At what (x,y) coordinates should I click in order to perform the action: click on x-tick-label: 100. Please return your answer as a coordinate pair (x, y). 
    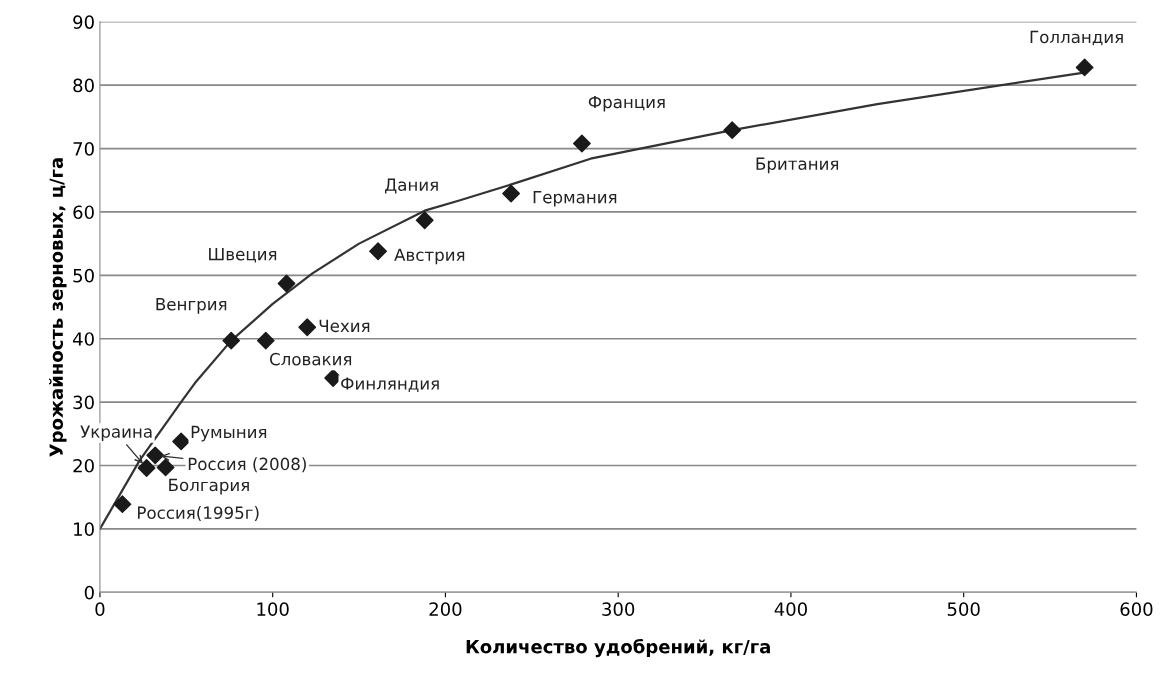
    Looking at the image, I should click on (273, 609).